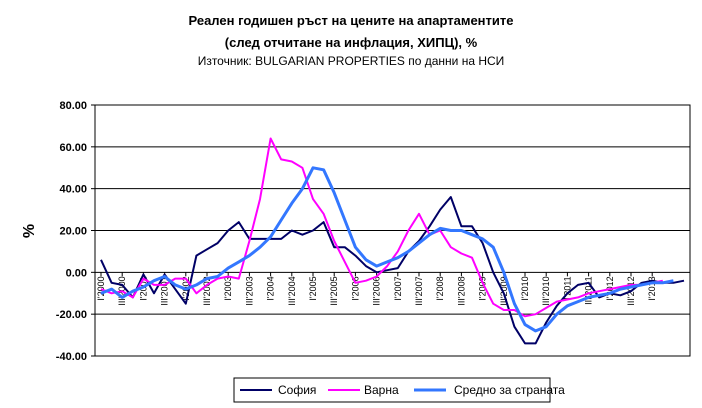 This screenshot has width=702, height=408. What do you see at coordinates (334, 290) in the screenshot?
I see `x-tick-label: III'2005` at bounding box center [334, 290].